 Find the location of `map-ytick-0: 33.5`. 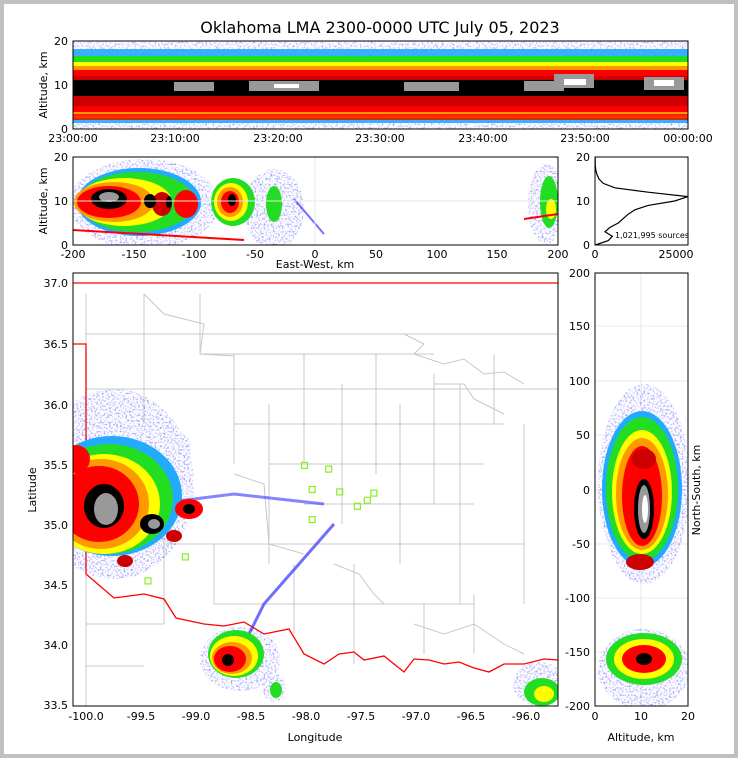

map-ytick-0: 33.5 is located at coordinates (56, 705).